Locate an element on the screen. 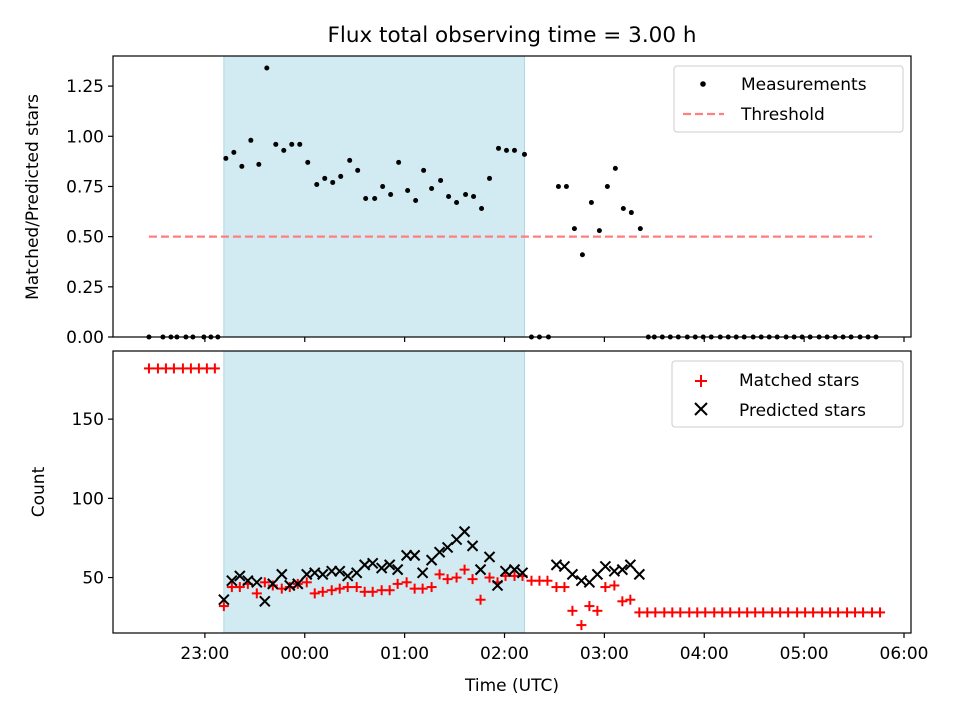 This screenshot has height=720, width=960. xtick-label: 00:00 is located at coordinates (304, 654).